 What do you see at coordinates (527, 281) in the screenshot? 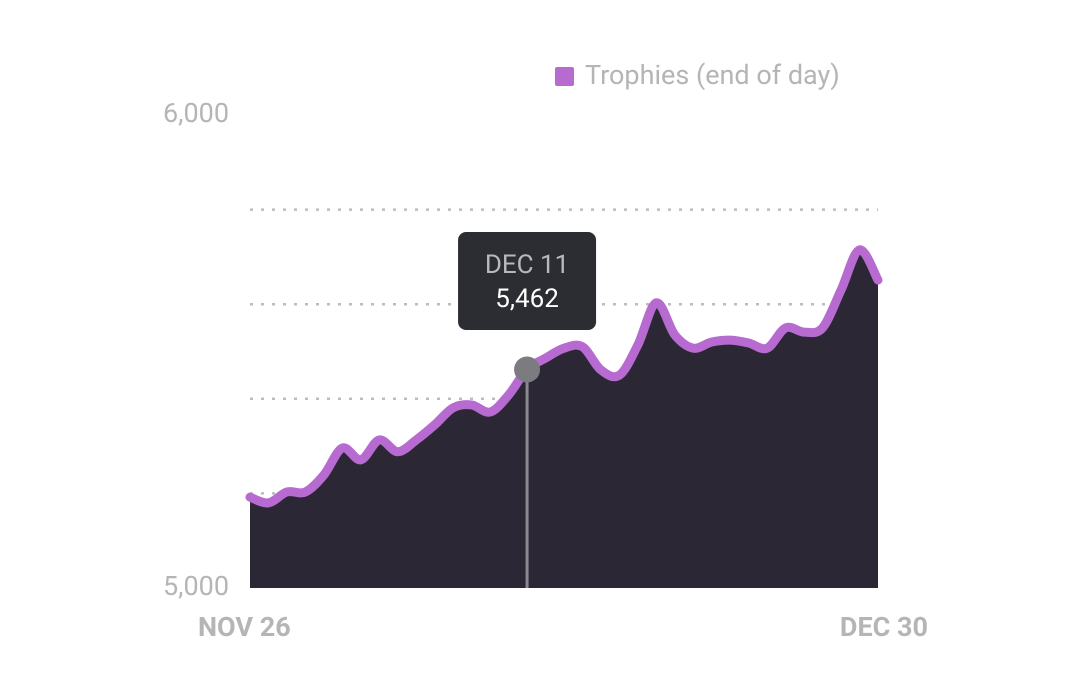
I see `tooltip-box` at bounding box center [527, 281].